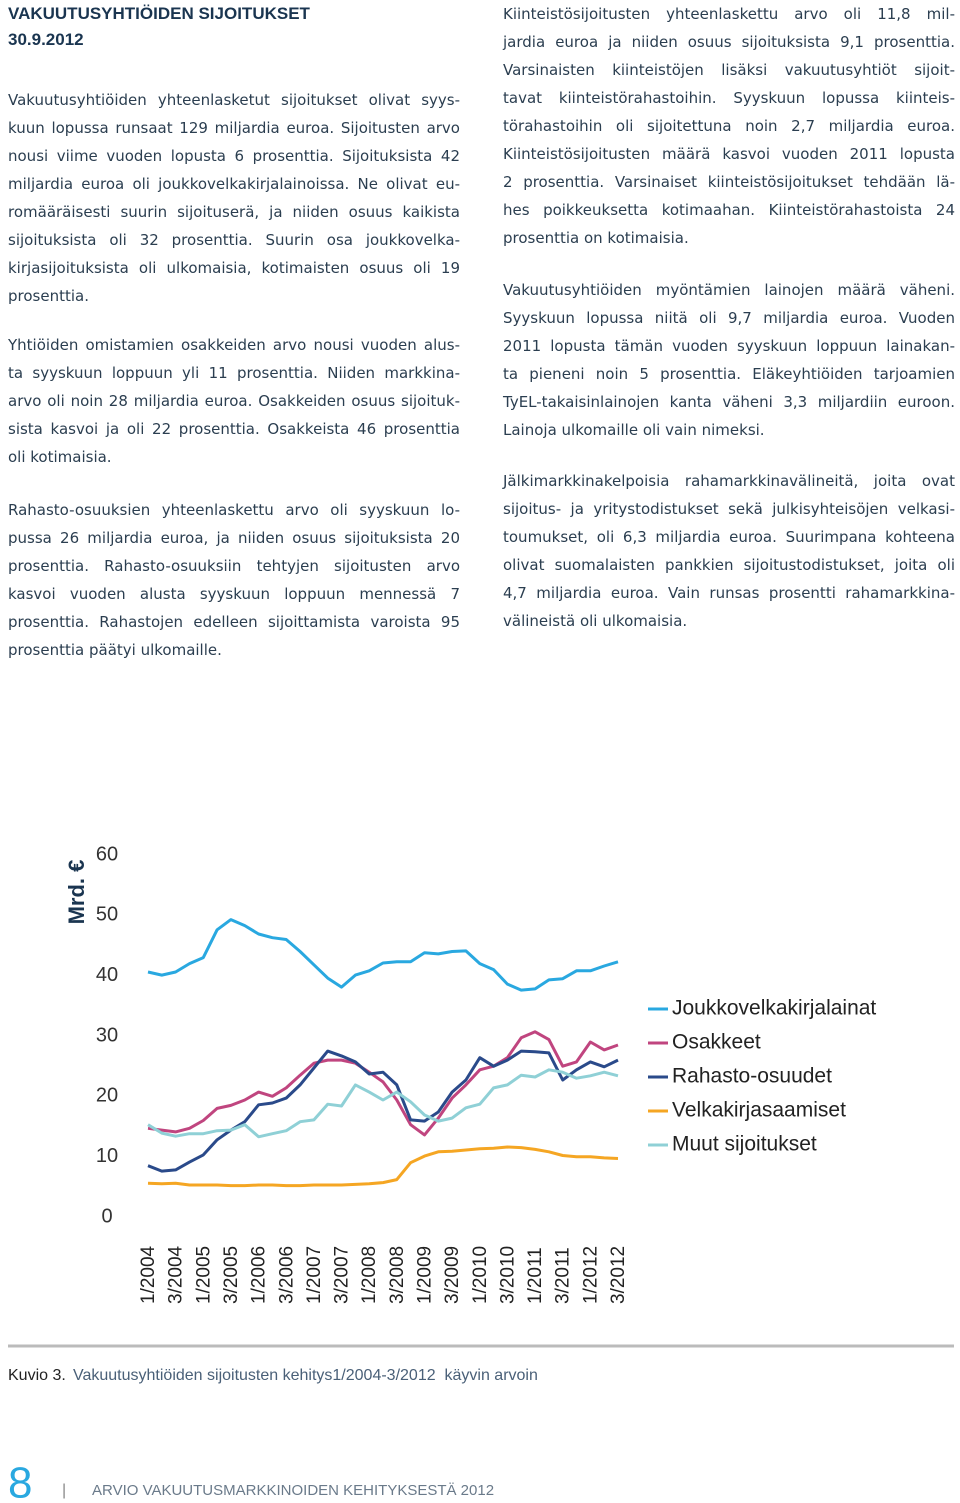  What do you see at coordinates (774, 1008) in the screenshot?
I see `legend-label: Joukkovelkakirjalainat` at bounding box center [774, 1008].